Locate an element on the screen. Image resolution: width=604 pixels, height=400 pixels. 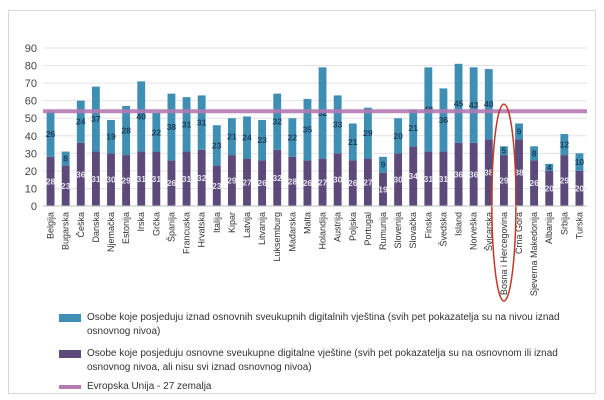
data-label-above-basic: 43 is located at coordinates (474, 105).